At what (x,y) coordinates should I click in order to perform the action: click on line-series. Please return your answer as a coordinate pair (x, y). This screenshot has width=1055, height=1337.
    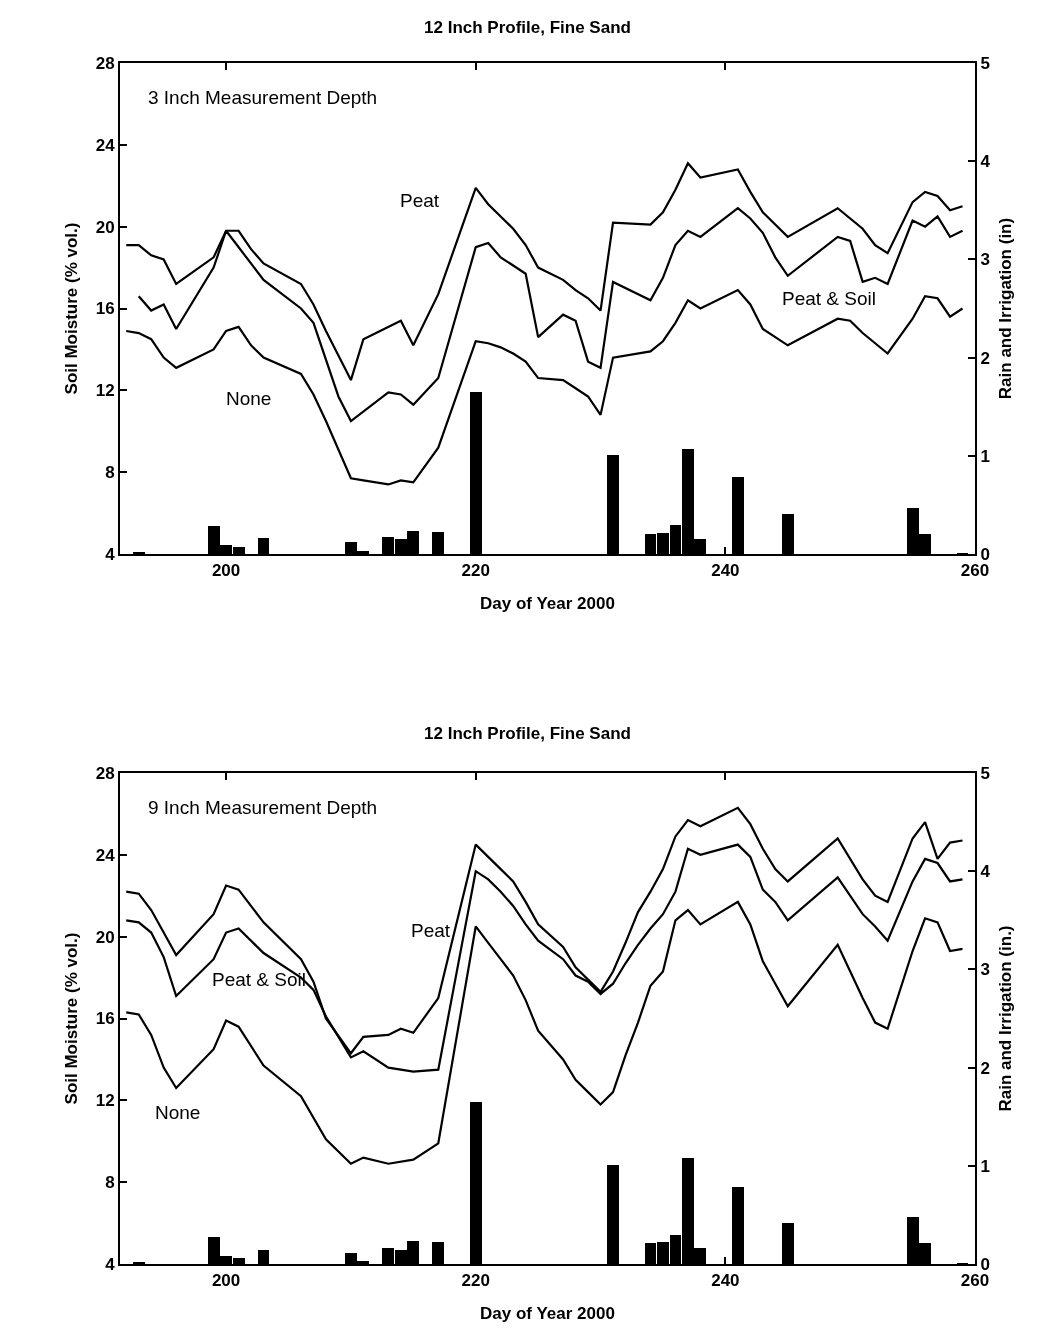
    Looking at the image, I should click on (544, 387).